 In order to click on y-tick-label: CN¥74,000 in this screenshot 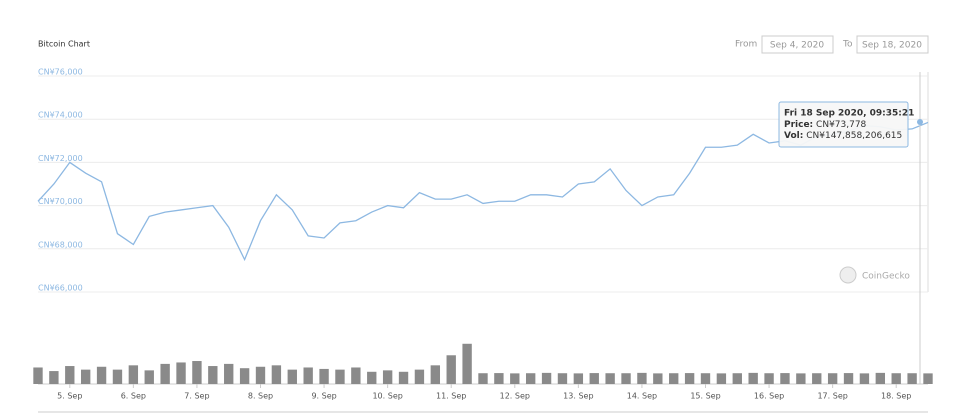, I will do `click(60, 115)`.